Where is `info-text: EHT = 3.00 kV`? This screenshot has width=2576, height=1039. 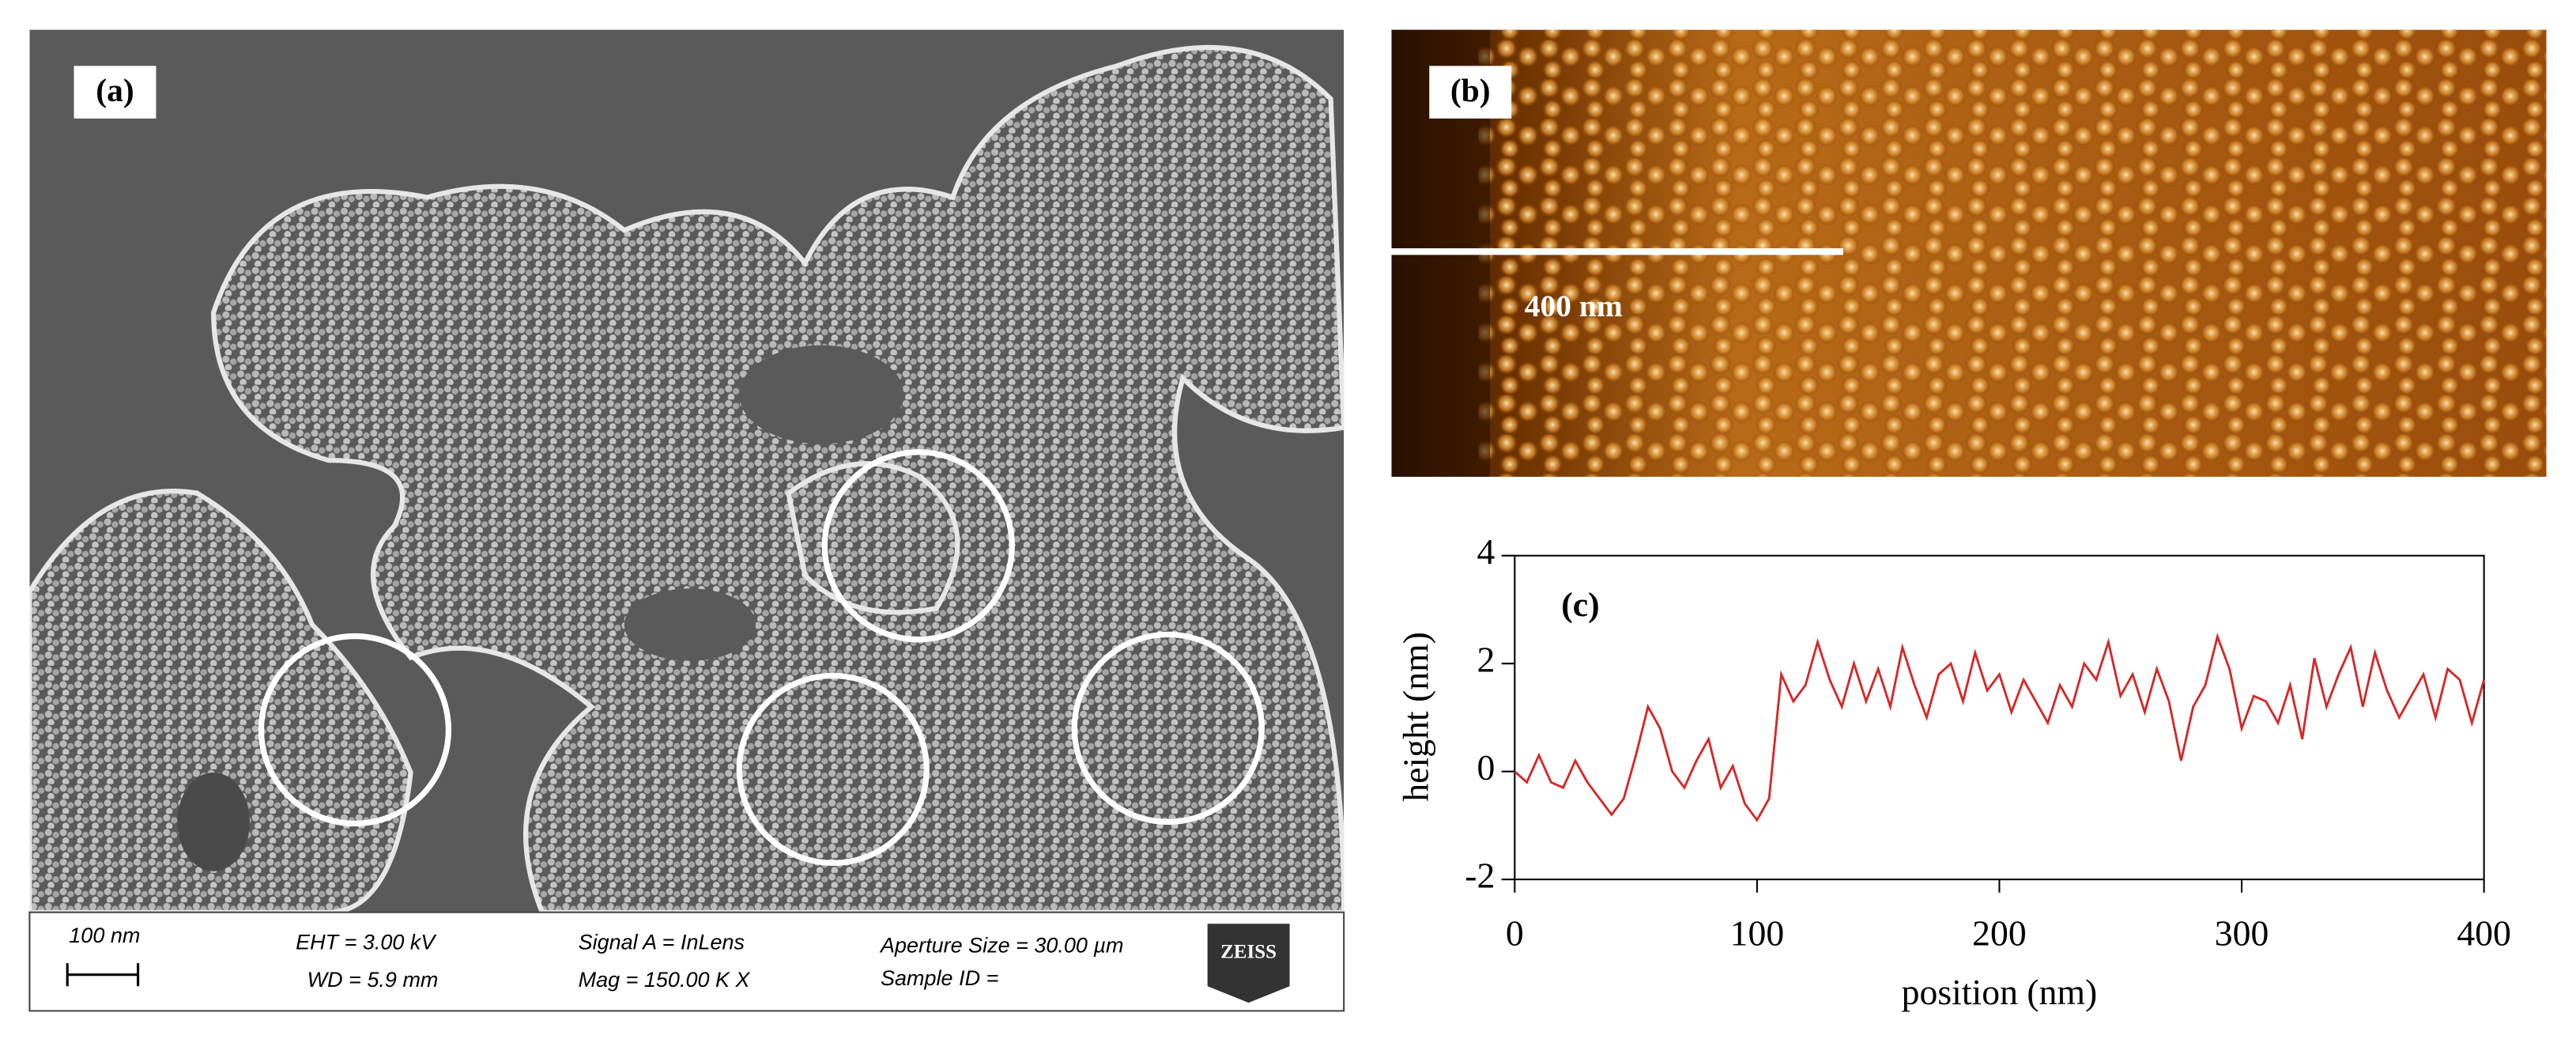 info-text: EHT = 3.00 kV is located at coordinates (366, 942).